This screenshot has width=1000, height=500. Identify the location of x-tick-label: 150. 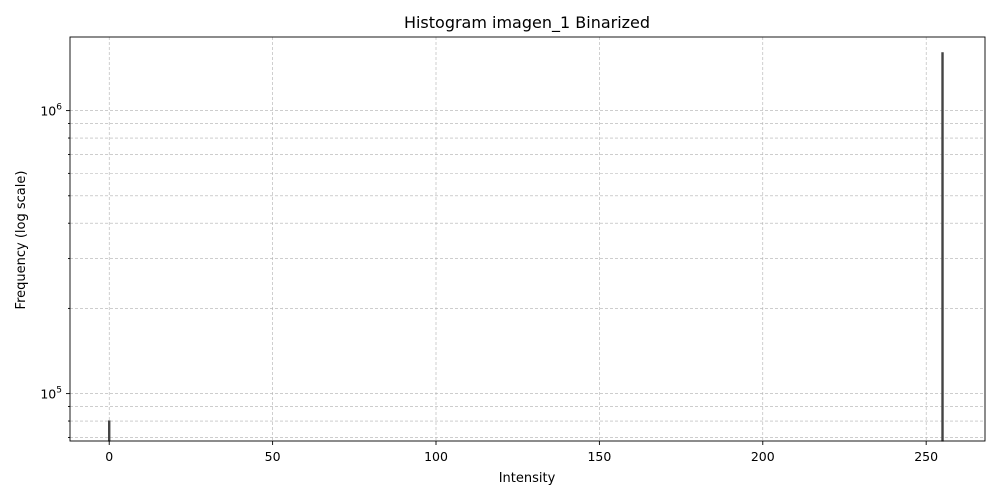
(599, 456).